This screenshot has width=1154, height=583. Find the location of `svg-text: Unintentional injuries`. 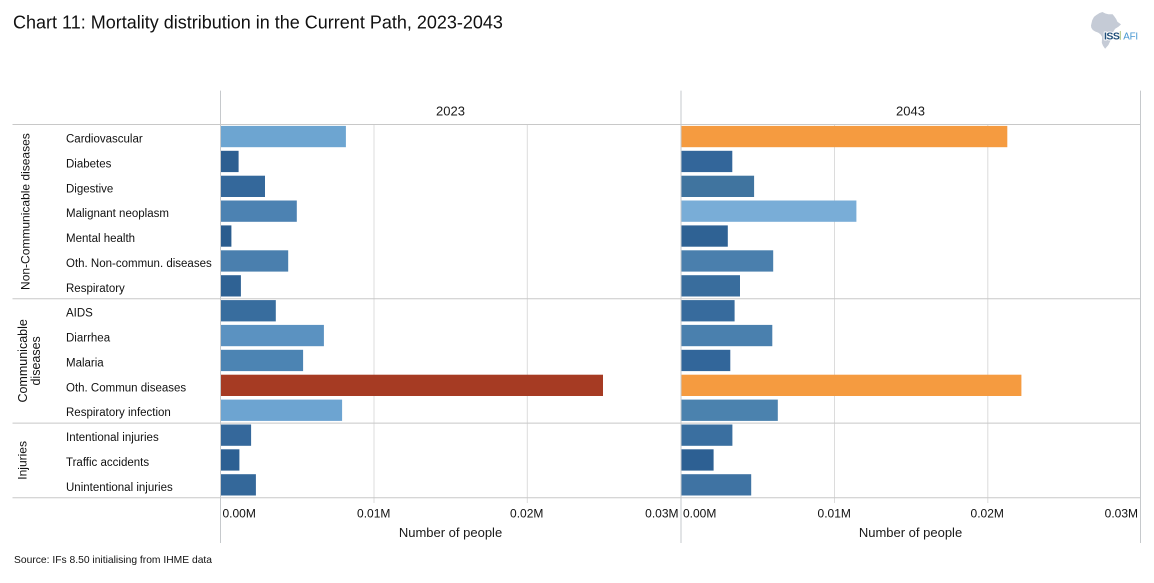

svg-text: Unintentional injuries is located at coordinates (119, 488).